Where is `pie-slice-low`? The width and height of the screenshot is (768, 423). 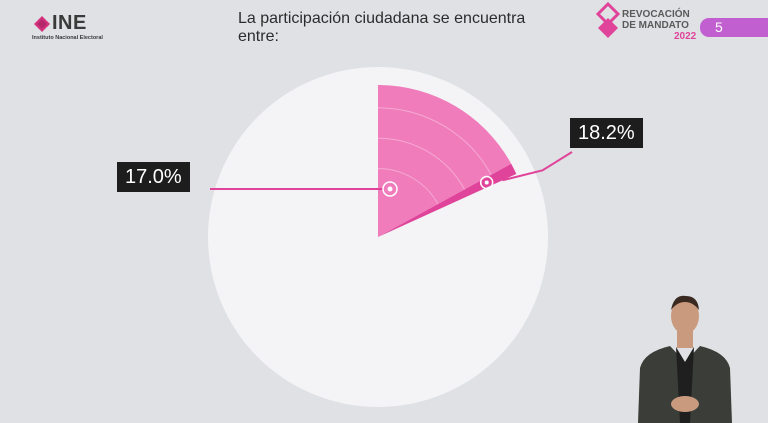
pie-slice-low is located at coordinates (445, 161).